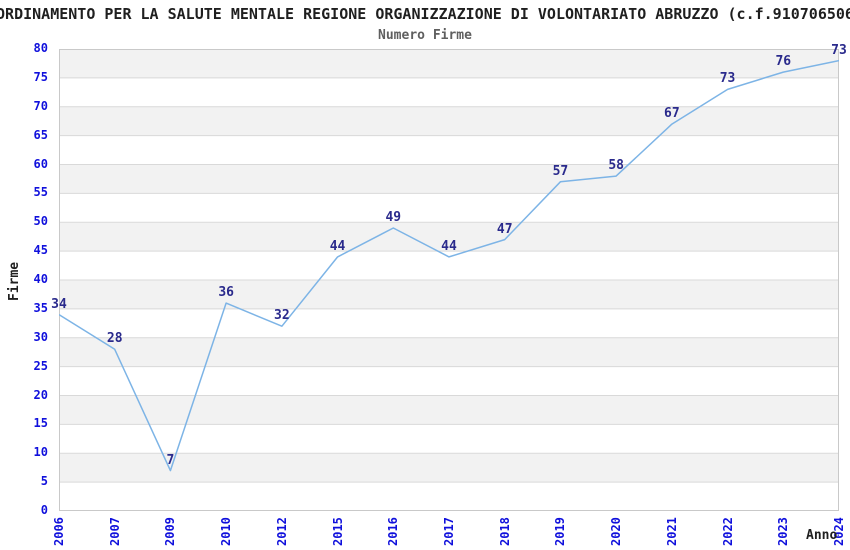 This screenshot has width=850, height=550. I want to click on y-tick-label: 50, so click(40, 221).